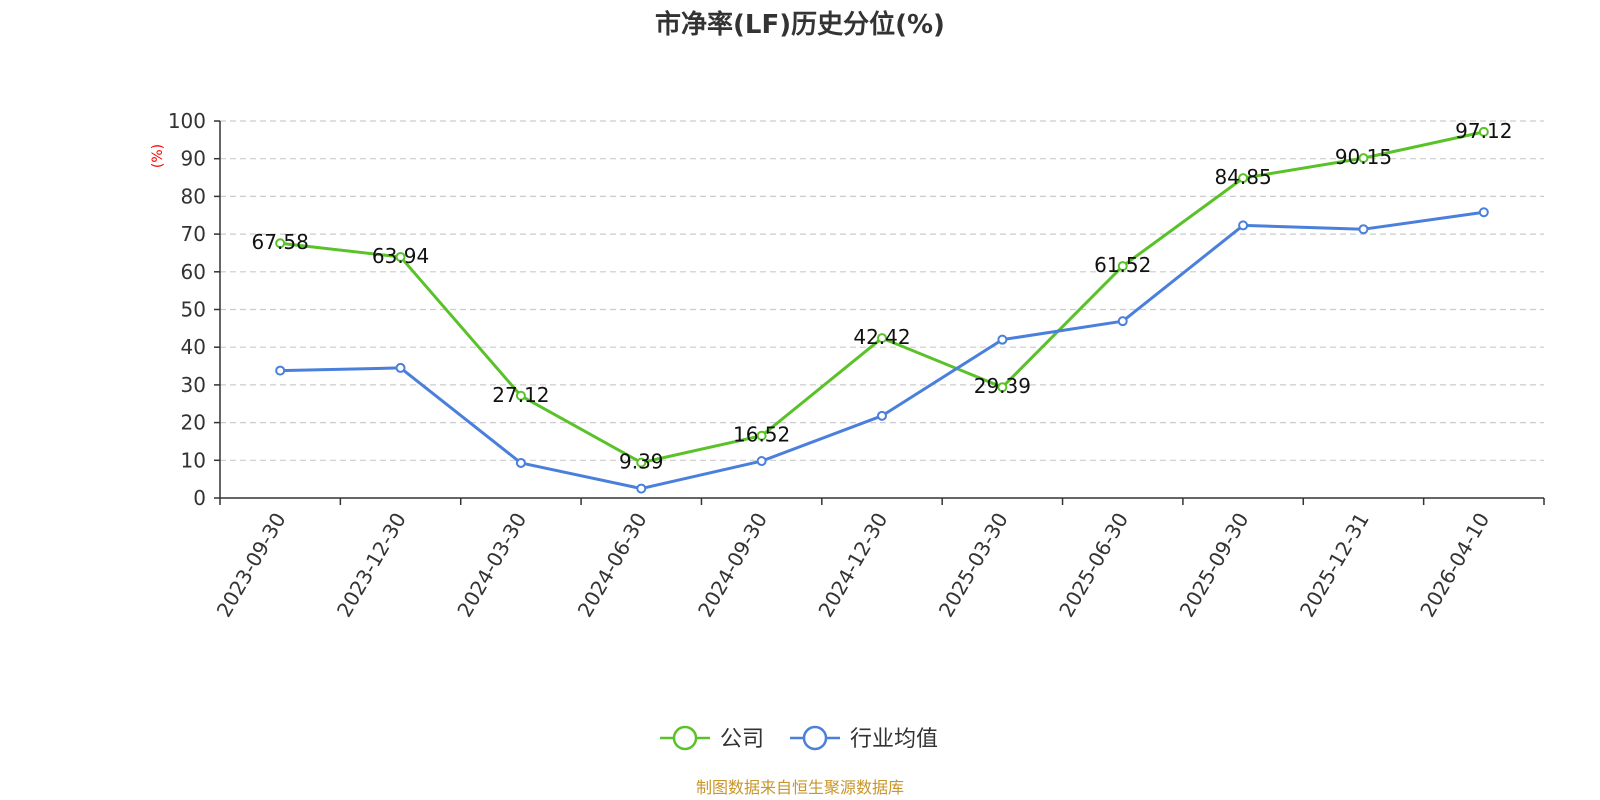 Image resolution: width=1600 pixels, height=800 pixels. I want to click on y-tick-label: 60, so click(193, 272).